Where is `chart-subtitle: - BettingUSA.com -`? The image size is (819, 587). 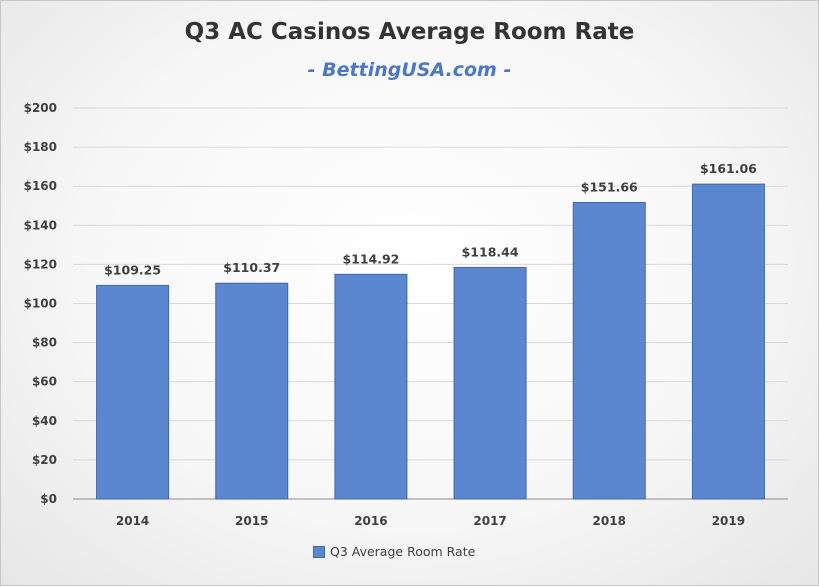
chart-subtitle: - BettingUSA.com - is located at coordinates (409, 70).